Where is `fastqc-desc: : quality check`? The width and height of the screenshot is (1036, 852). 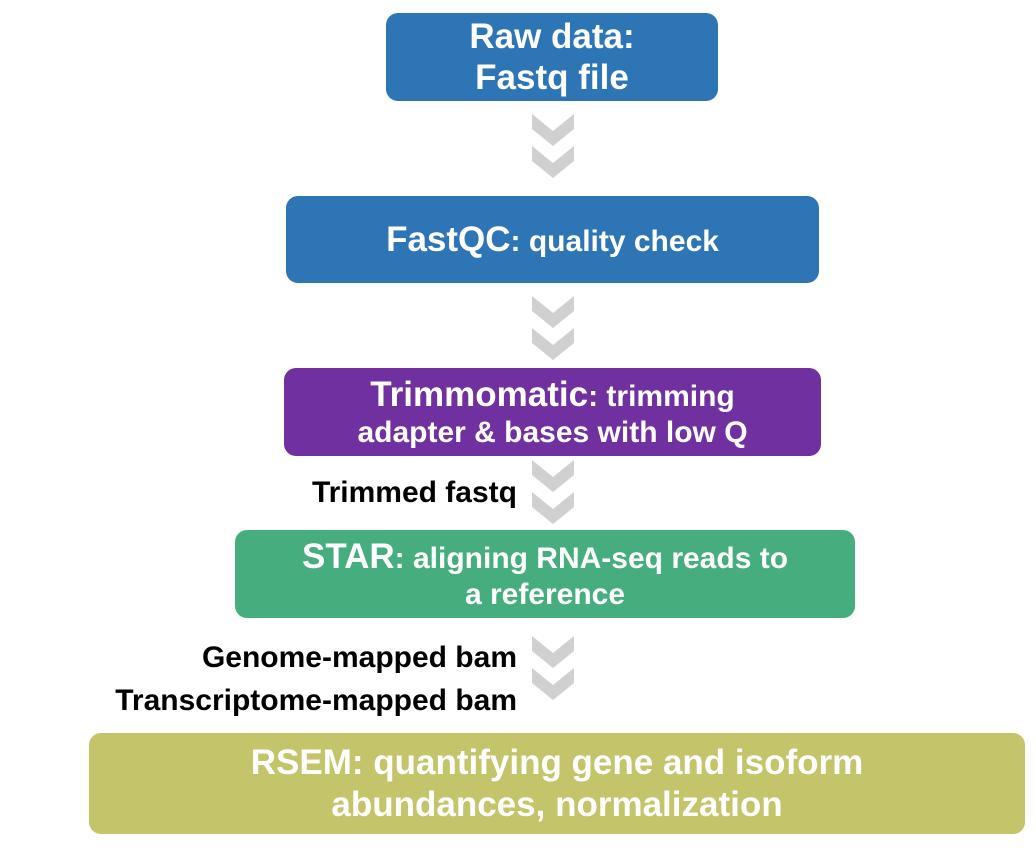 fastqc-desc: : quality check is located at coordinates (614, 241).